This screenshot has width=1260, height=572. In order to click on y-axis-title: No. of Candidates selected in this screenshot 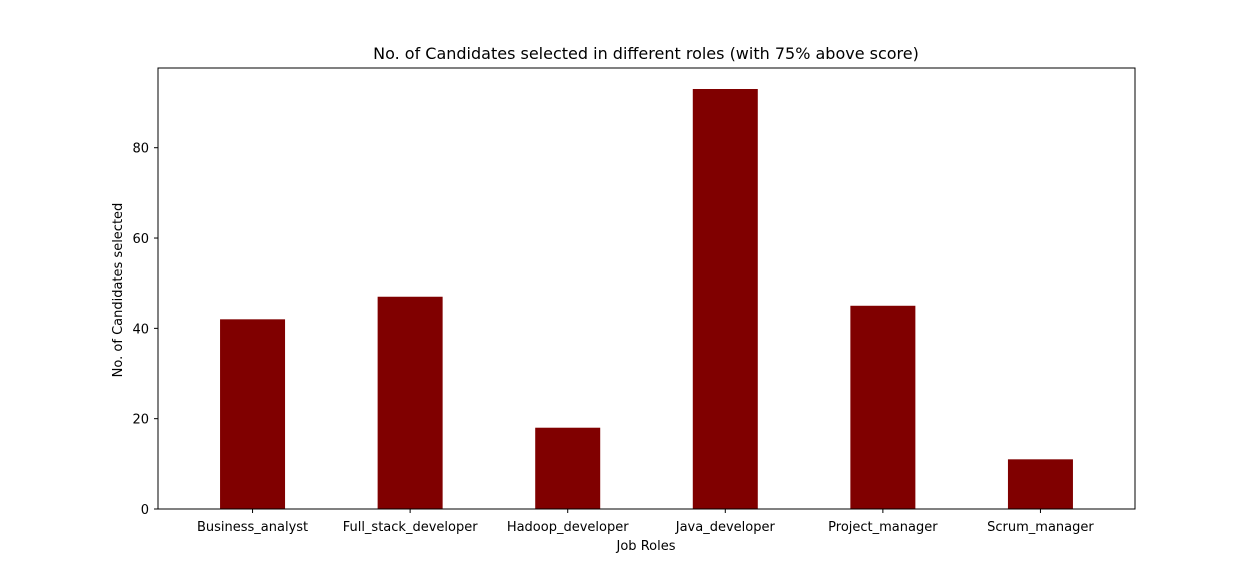, I will do `click(118, 290)`.